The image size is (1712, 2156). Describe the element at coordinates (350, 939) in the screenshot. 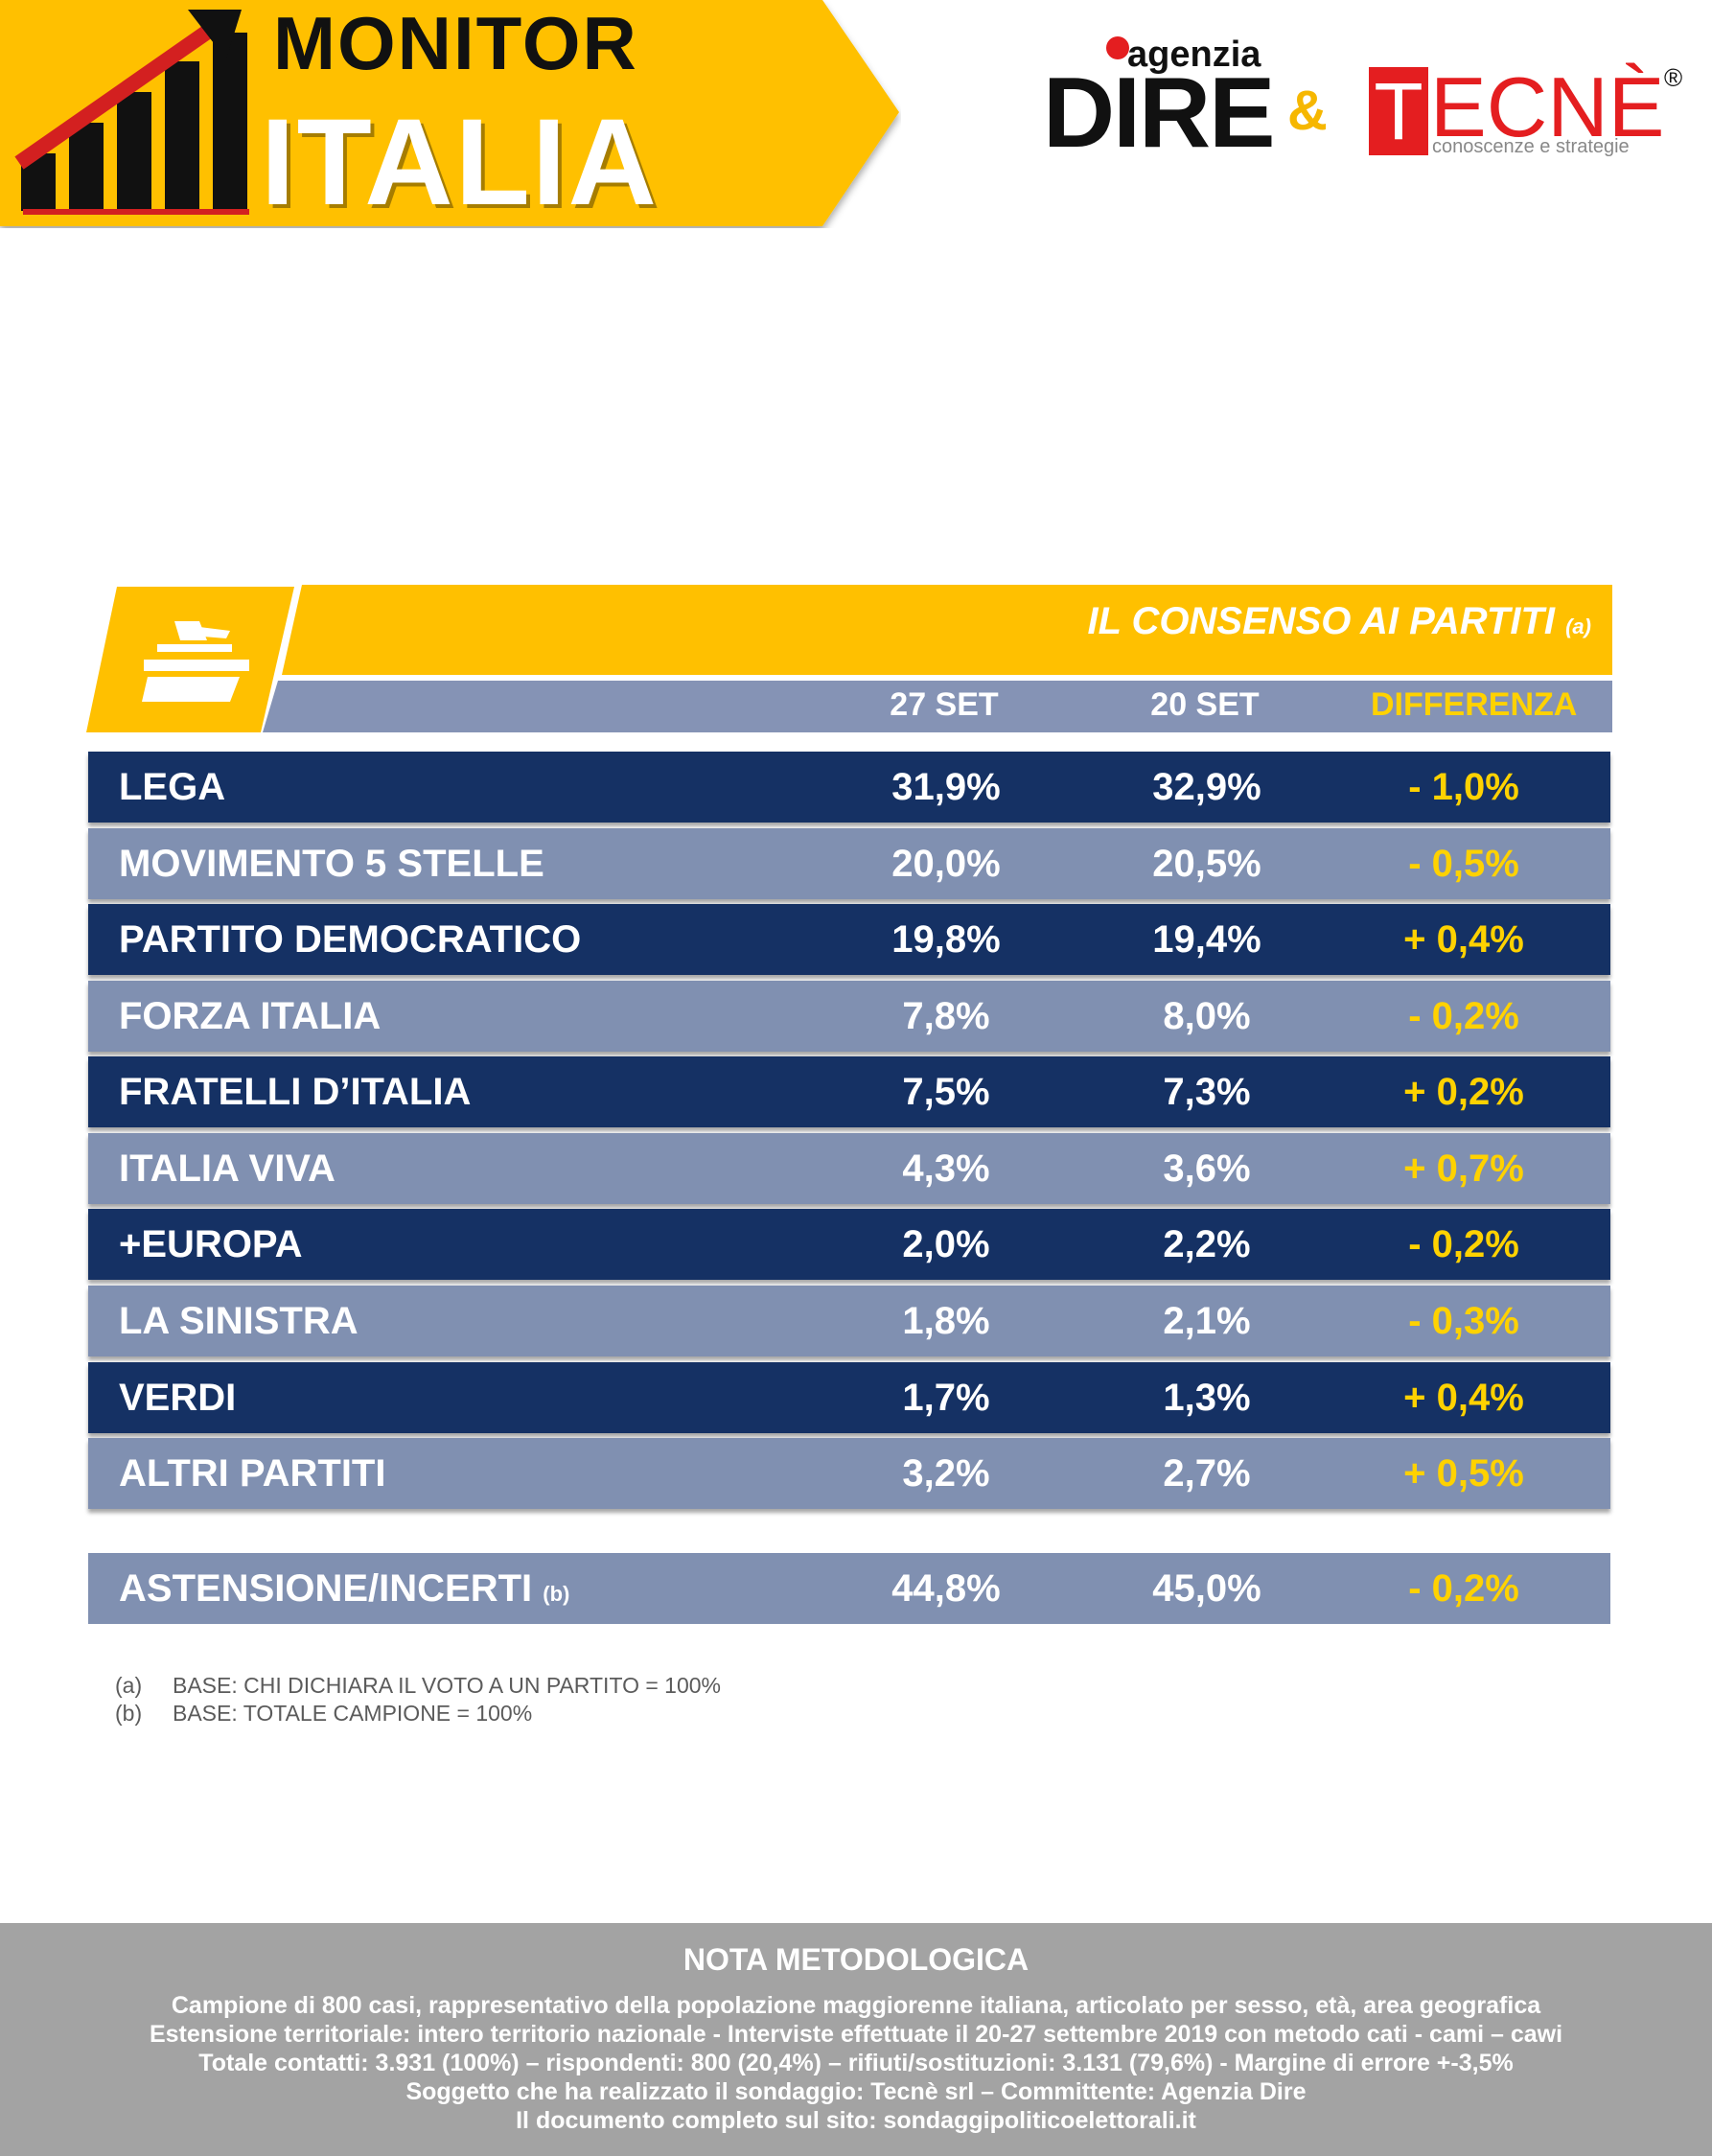

I see `party-name: PARTITO DEMOCRATICO` at that location.